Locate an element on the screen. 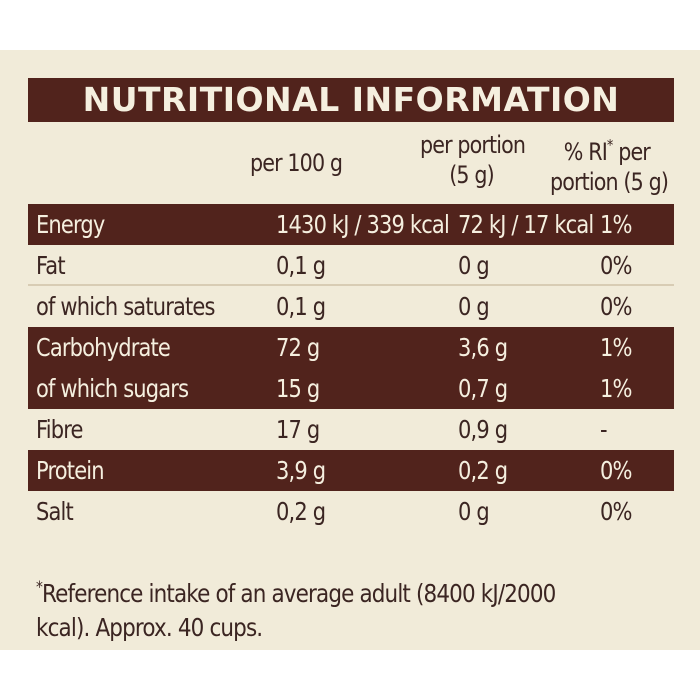 The image size is (700, 700). value-per-100g: 15 g is located at coordinates (298, 388).